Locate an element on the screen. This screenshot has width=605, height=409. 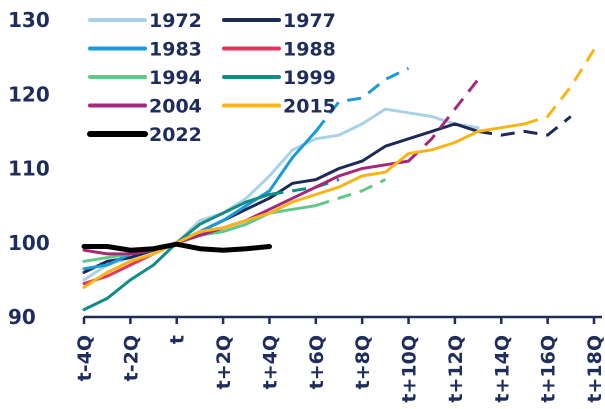
legend-label-1972: 1972 is located at coordinates (175, 21).